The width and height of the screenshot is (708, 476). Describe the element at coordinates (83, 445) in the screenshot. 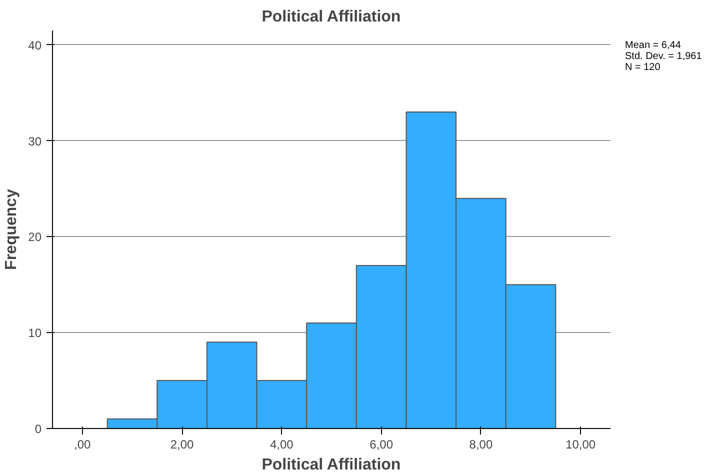

I see `x-tick-label: ,00` at that location.